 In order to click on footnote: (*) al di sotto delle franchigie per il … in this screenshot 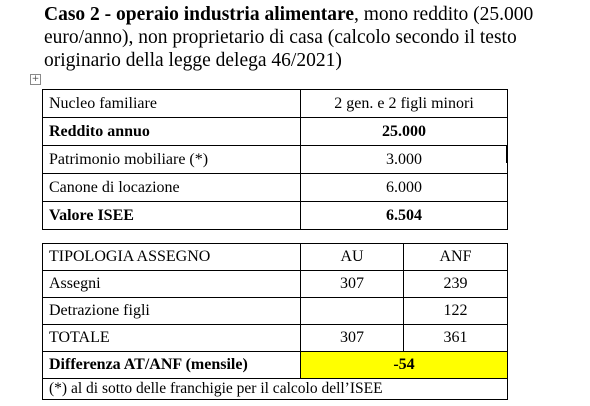, I will do `click(275, 389)`.